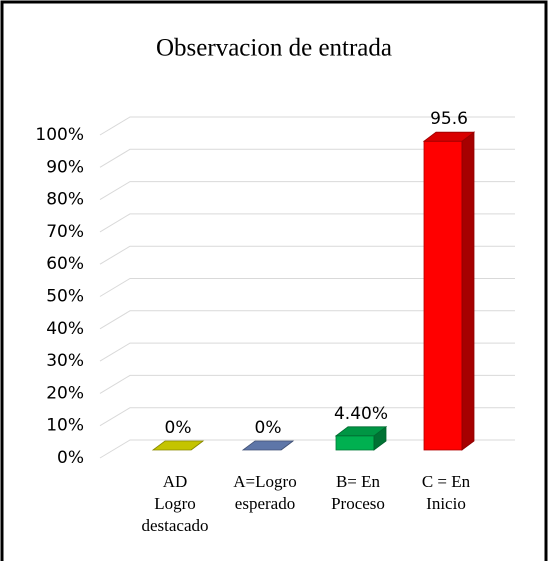 This screenshot has height=561, width=548. What do you see at coordinates (65, 393) in the screenshot?
I see `y-tick-label: 20%` at bounding box center [65, 393].